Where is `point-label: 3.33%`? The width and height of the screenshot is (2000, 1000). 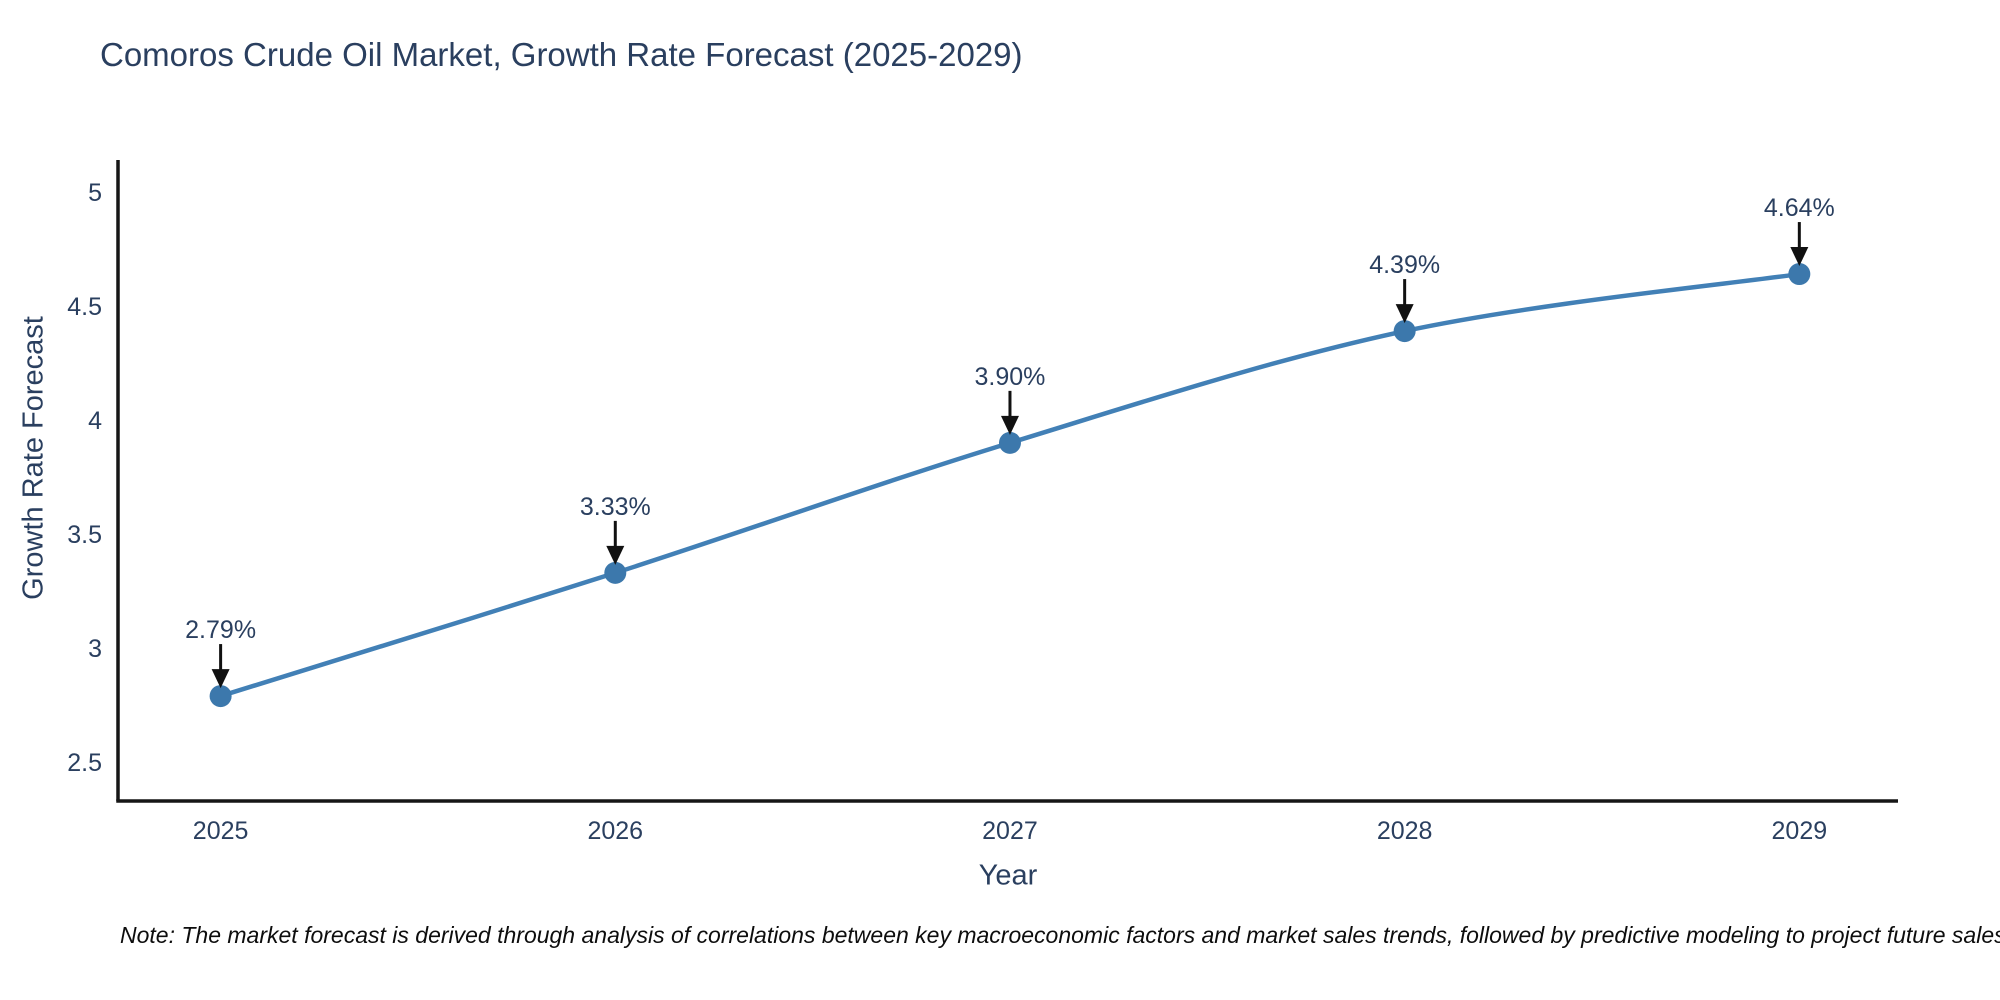 point-label: 3.33% is located at coordinates (615, 507).